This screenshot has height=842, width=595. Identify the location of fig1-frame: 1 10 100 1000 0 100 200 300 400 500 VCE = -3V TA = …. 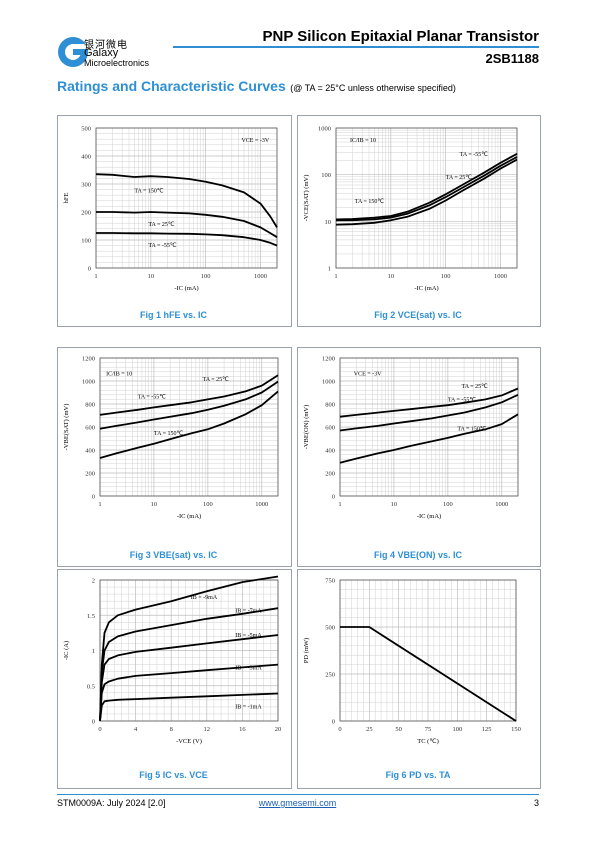
(174, 221).